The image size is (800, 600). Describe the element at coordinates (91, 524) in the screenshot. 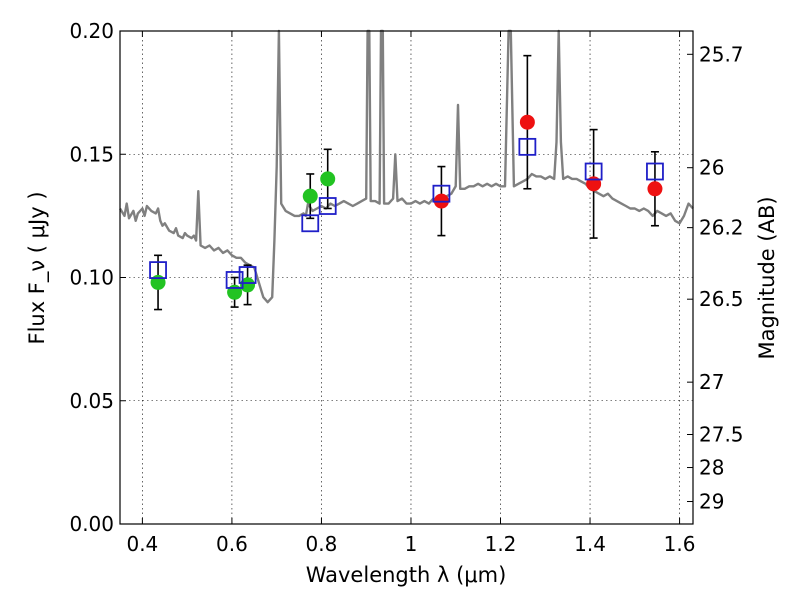

I see `y-tick-label: 0.00` at that location.